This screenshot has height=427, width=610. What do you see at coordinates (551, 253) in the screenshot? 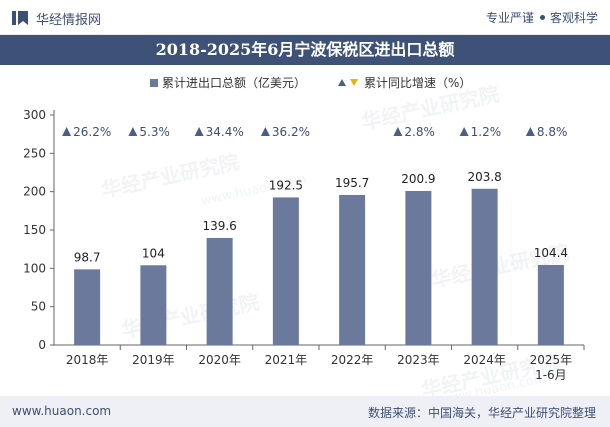
I see `bar-value-label: 104.4` at bounding box center [551, 253].